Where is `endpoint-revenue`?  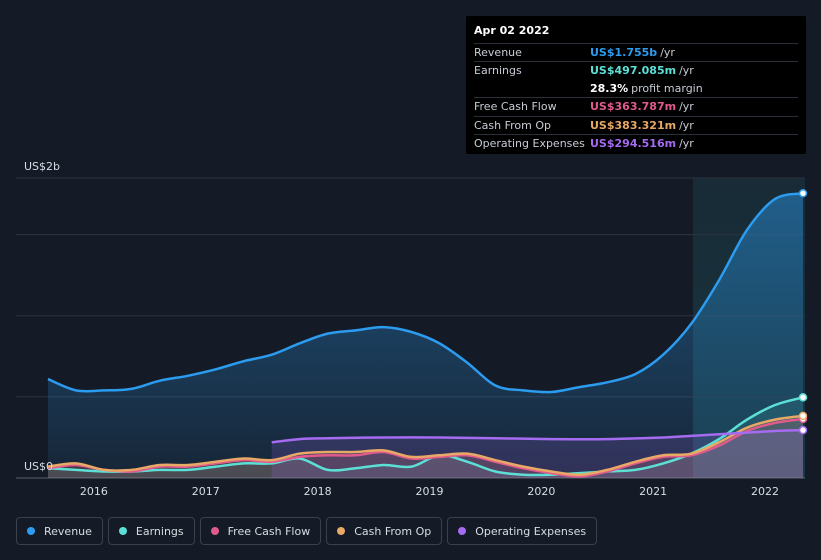 endpoint-revenue is located at coordinates (803, 193).